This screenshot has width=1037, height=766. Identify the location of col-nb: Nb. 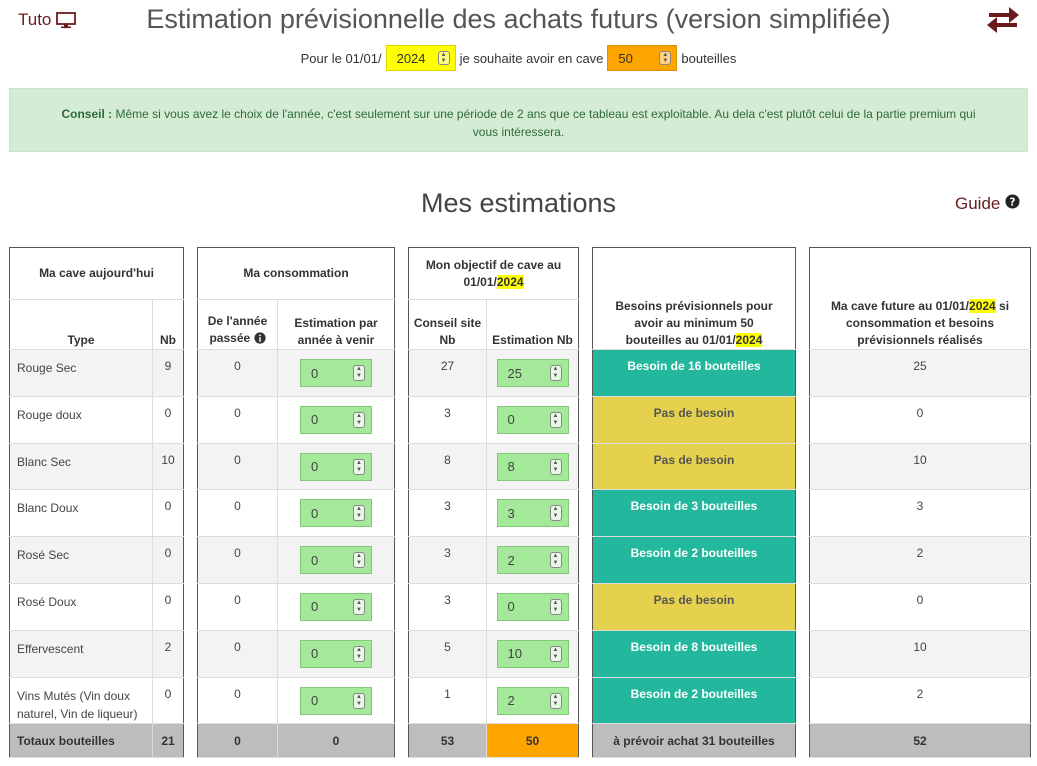
(168, 324).